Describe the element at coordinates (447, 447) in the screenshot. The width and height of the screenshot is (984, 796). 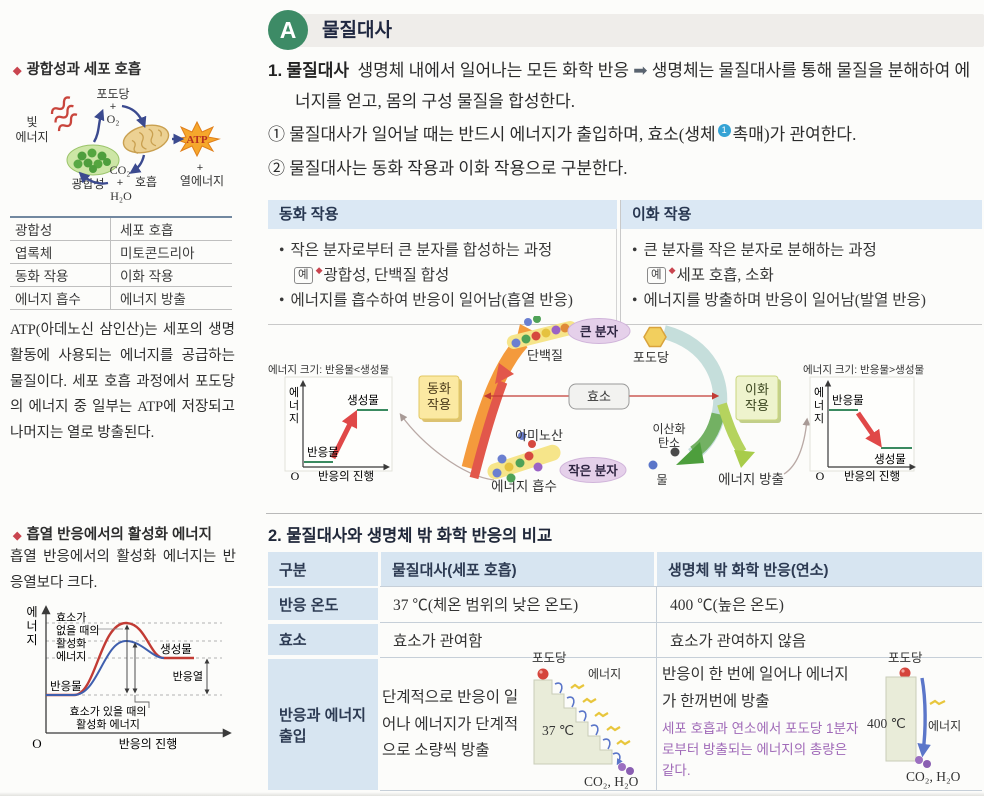
I see `annotation-arrow-left` at that location.